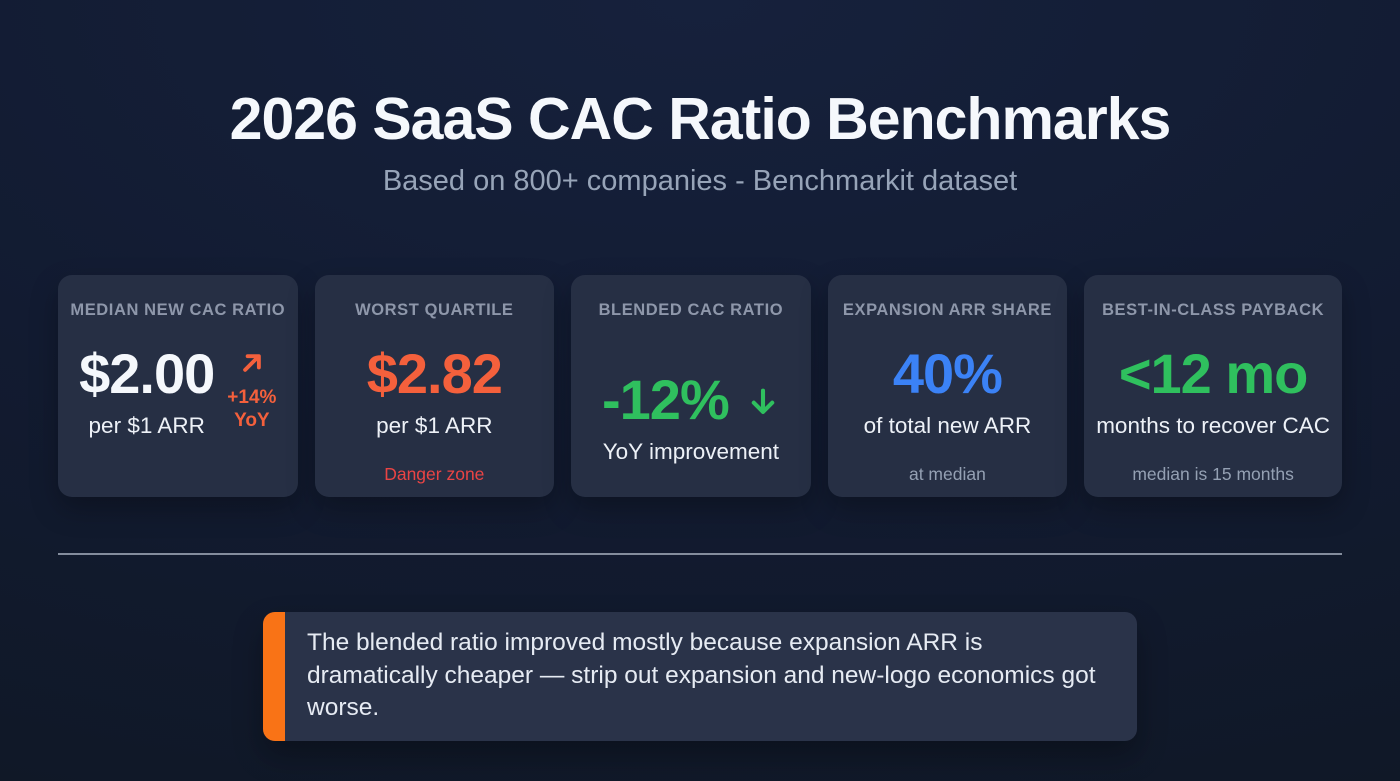 The width and height of the screenshot is (1400, 781). Describe the element at coordinates (252, 363) in the screenshot. I see `arrow-up-right-icon` at that location.